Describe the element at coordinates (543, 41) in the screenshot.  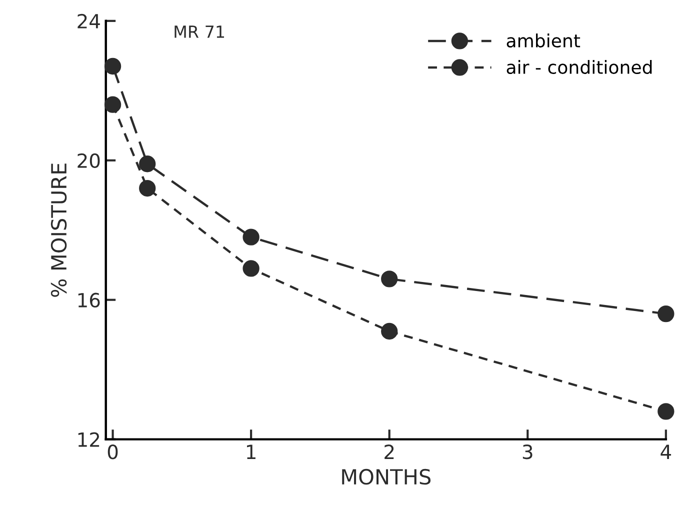
I see `legend-label: ambient` at that location.